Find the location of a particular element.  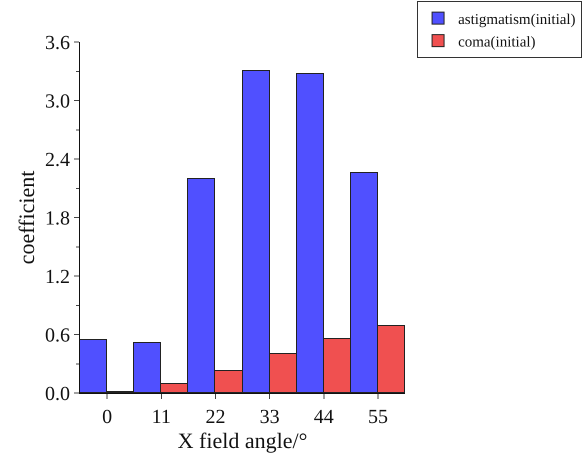

y-tick-label: 3.6 is located at coordinates (57, 43).